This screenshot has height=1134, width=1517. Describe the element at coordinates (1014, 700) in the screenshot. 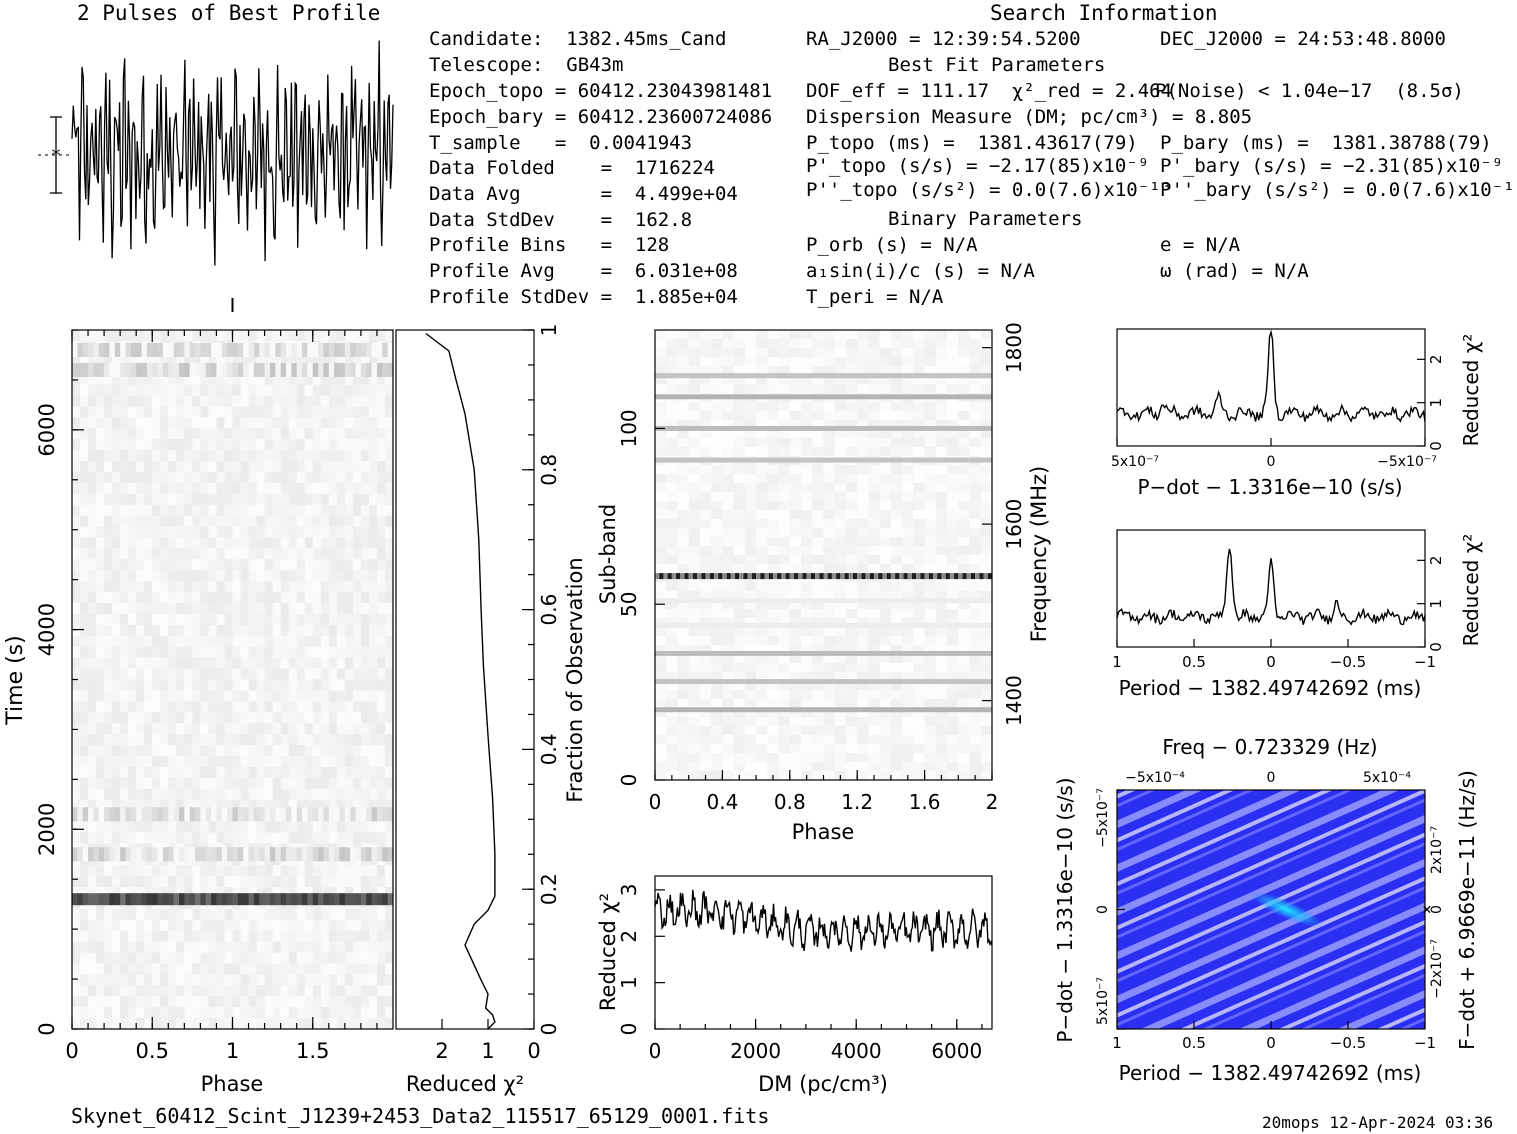

I see `subband-y2tick-label: 1400` at that location.